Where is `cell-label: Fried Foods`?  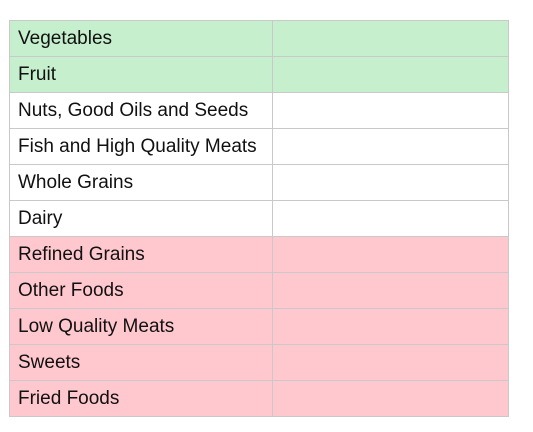 cell-label: Fried Foods is located at coordinates (141, 398).